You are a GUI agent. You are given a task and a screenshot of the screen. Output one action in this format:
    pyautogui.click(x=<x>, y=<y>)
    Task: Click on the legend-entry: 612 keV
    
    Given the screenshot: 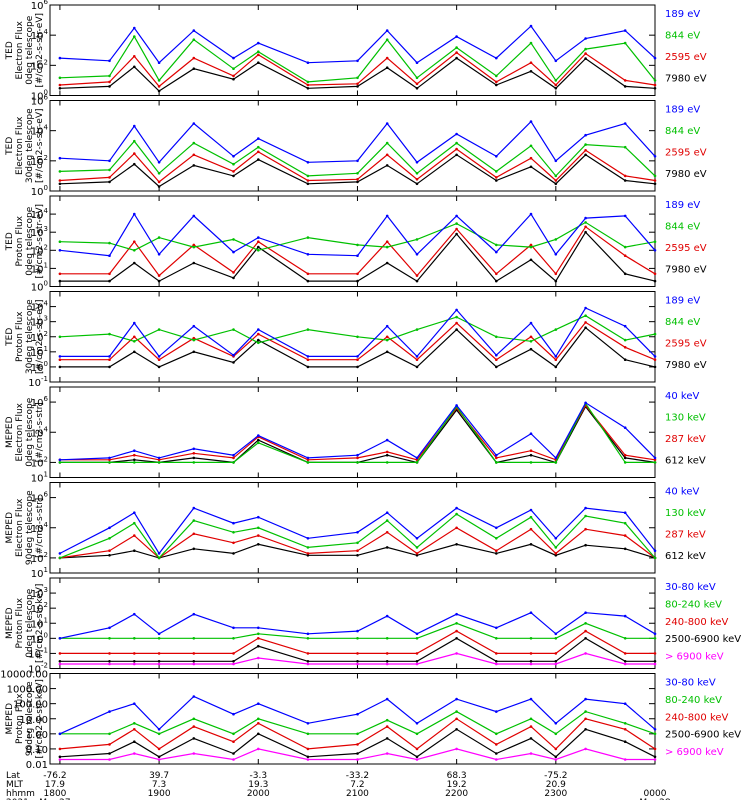 What is the action you would take?
    pyautogui.click(x=685, y=556)
    